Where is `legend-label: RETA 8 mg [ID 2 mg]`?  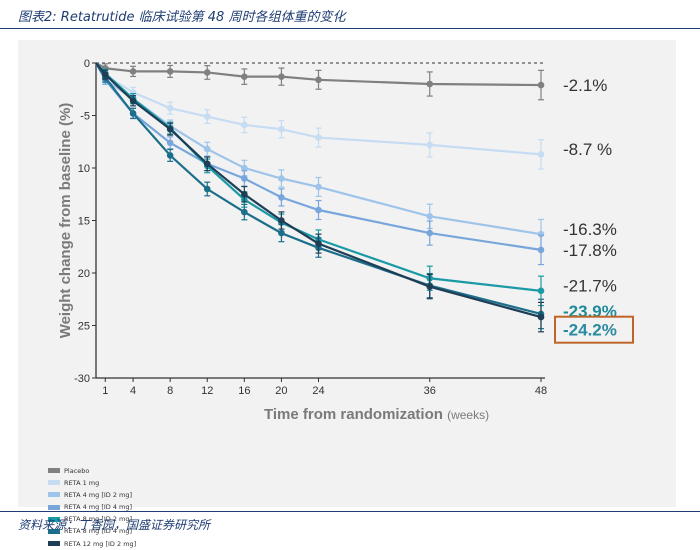 legend-label: RETA 8 mg [ID 2 mg] is located at coordinates (98, 519).